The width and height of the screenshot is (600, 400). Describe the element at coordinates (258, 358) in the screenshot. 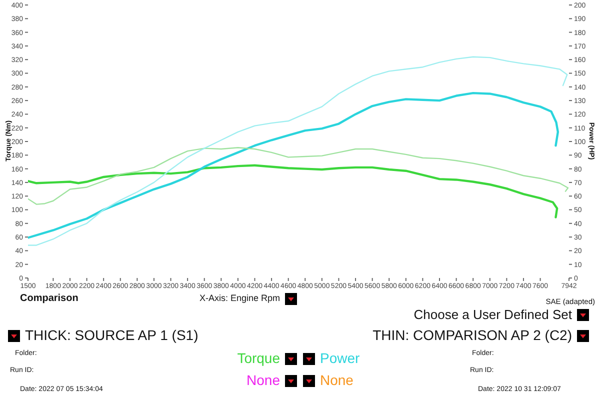

I see `text: Torque` at that location.